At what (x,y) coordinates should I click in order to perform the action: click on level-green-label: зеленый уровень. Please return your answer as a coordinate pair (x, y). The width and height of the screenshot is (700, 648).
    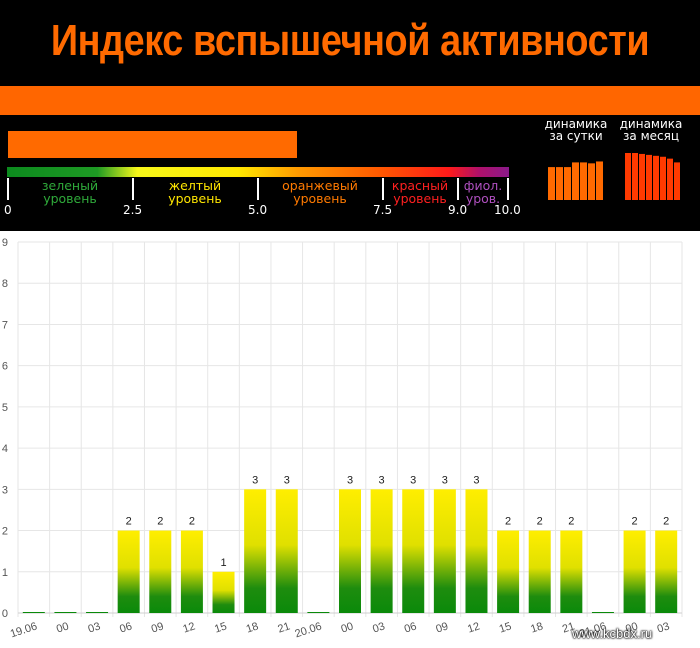
    Looking at the image, I should click on (70, 192).